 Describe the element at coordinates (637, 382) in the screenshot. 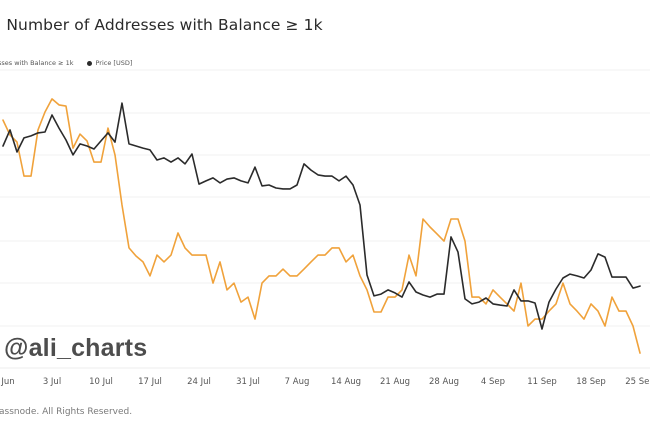

I see `x-tick-label: 25 Sep` at that location.